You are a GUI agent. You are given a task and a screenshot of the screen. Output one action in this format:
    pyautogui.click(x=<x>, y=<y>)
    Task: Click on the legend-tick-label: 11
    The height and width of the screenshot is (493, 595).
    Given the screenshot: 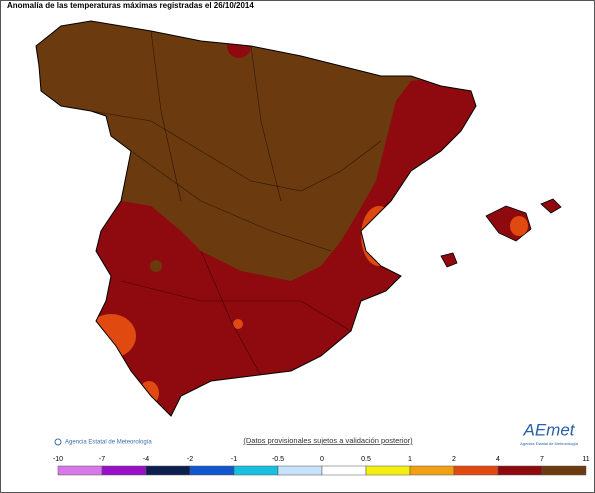 What is the action you would take?
    pyautogui.click(x=585, y=459)
    